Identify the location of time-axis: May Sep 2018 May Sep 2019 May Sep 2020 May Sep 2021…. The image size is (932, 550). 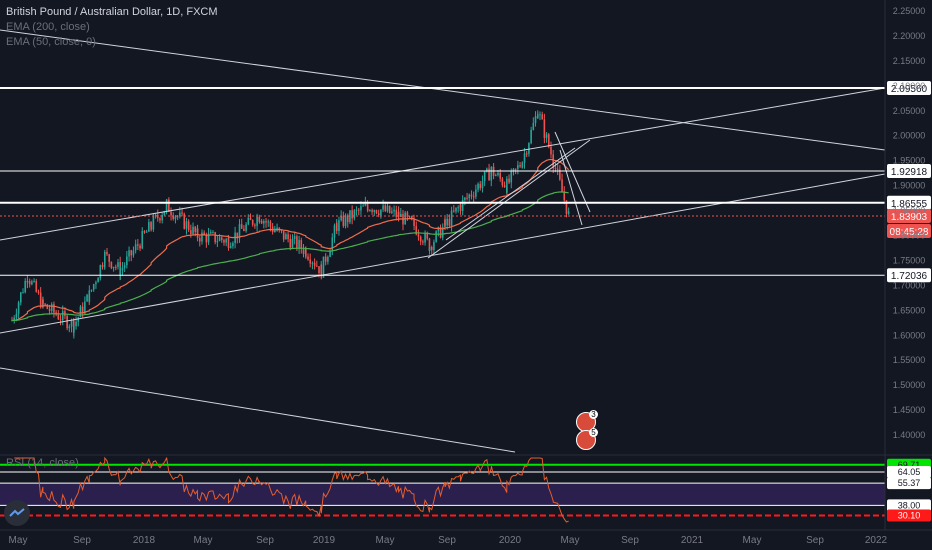
(466, 537).